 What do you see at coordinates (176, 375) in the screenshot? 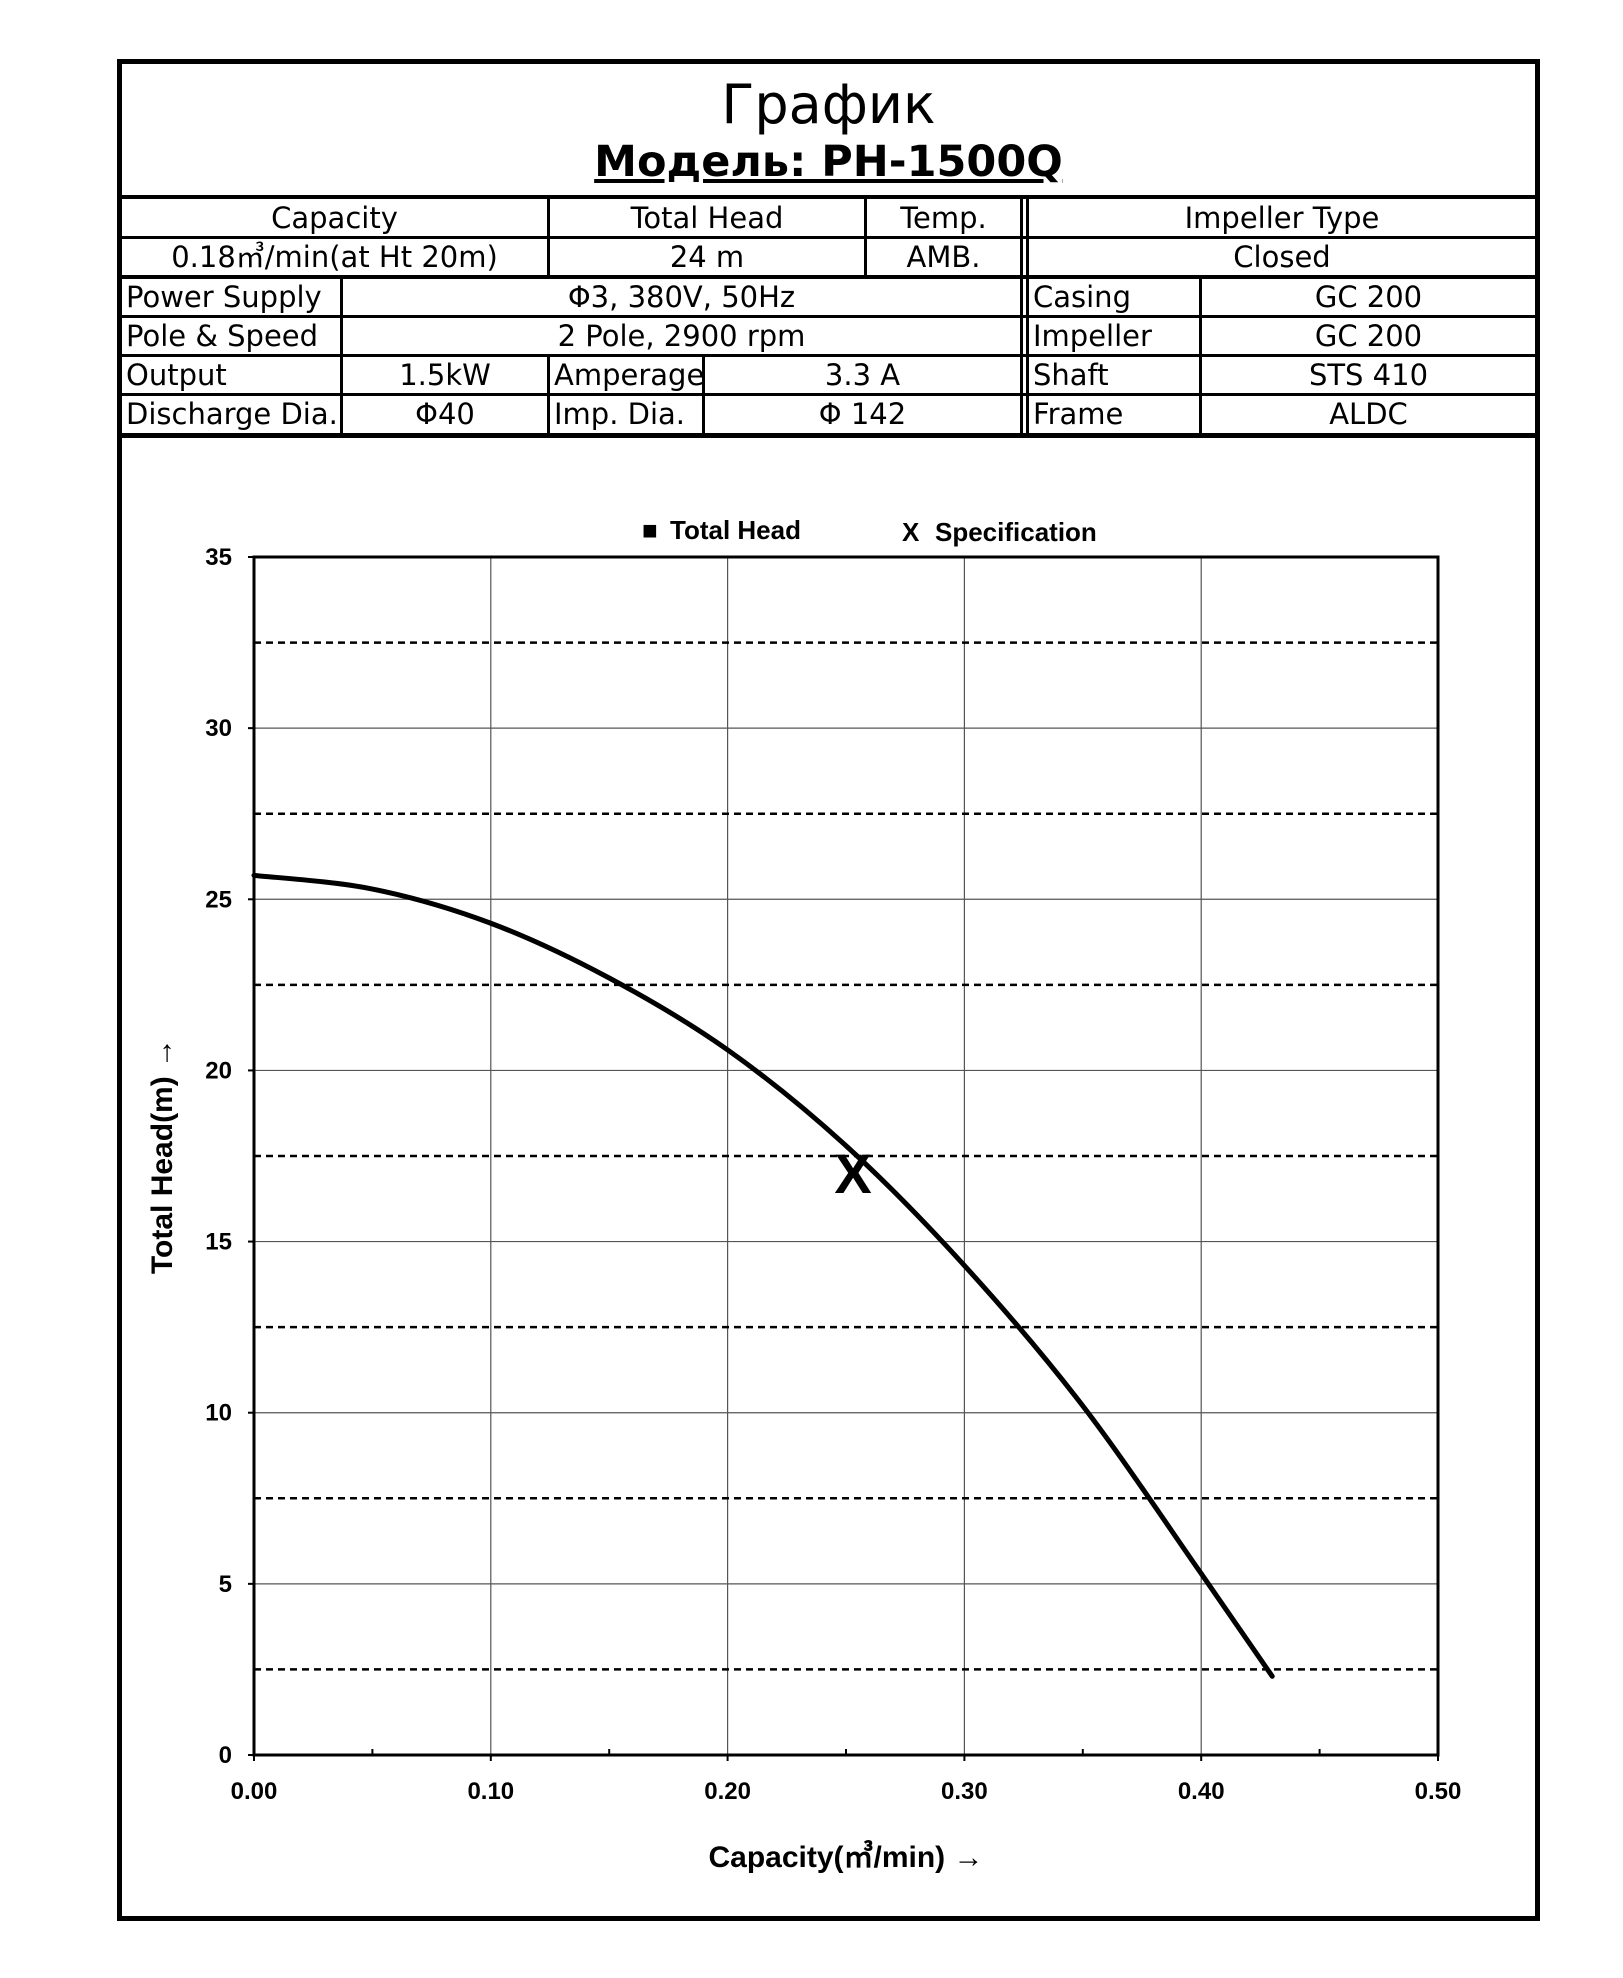
I see `output-label: Output` at bounding box center [176, 375].